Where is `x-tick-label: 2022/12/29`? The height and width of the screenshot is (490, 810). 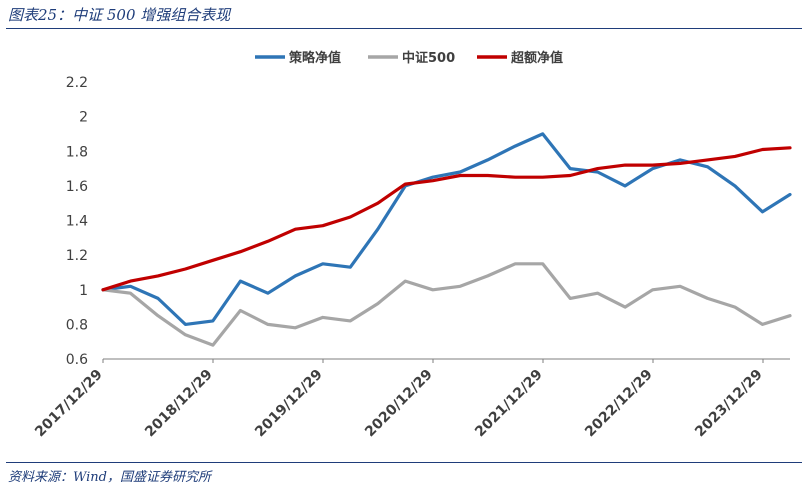
x-tick-label: 2022/12/29 is located at coordinates (619, 404).